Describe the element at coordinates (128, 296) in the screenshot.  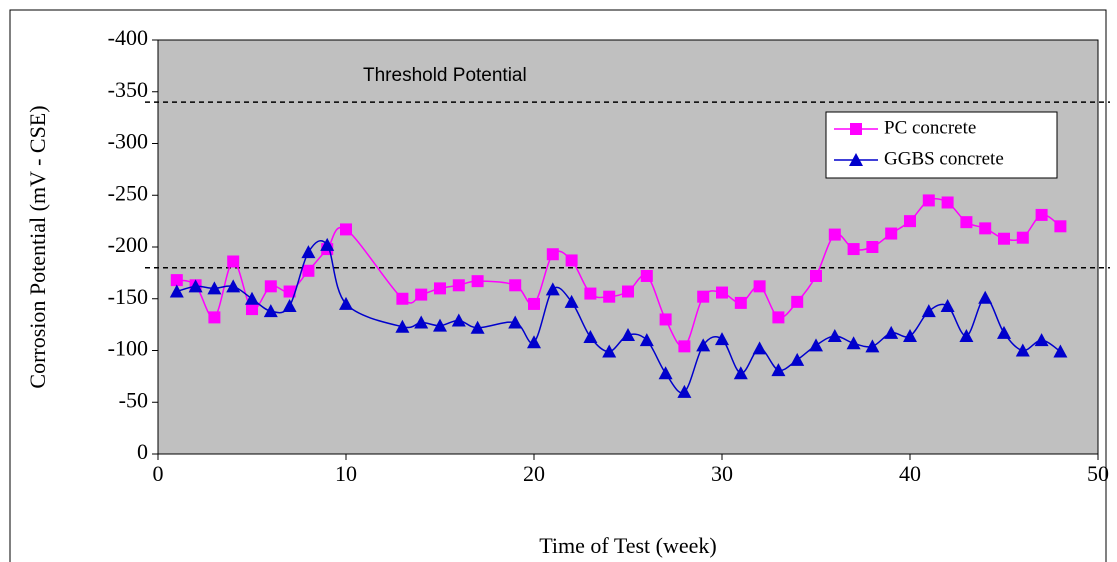
I see `y-tick-label: -150` at that location.